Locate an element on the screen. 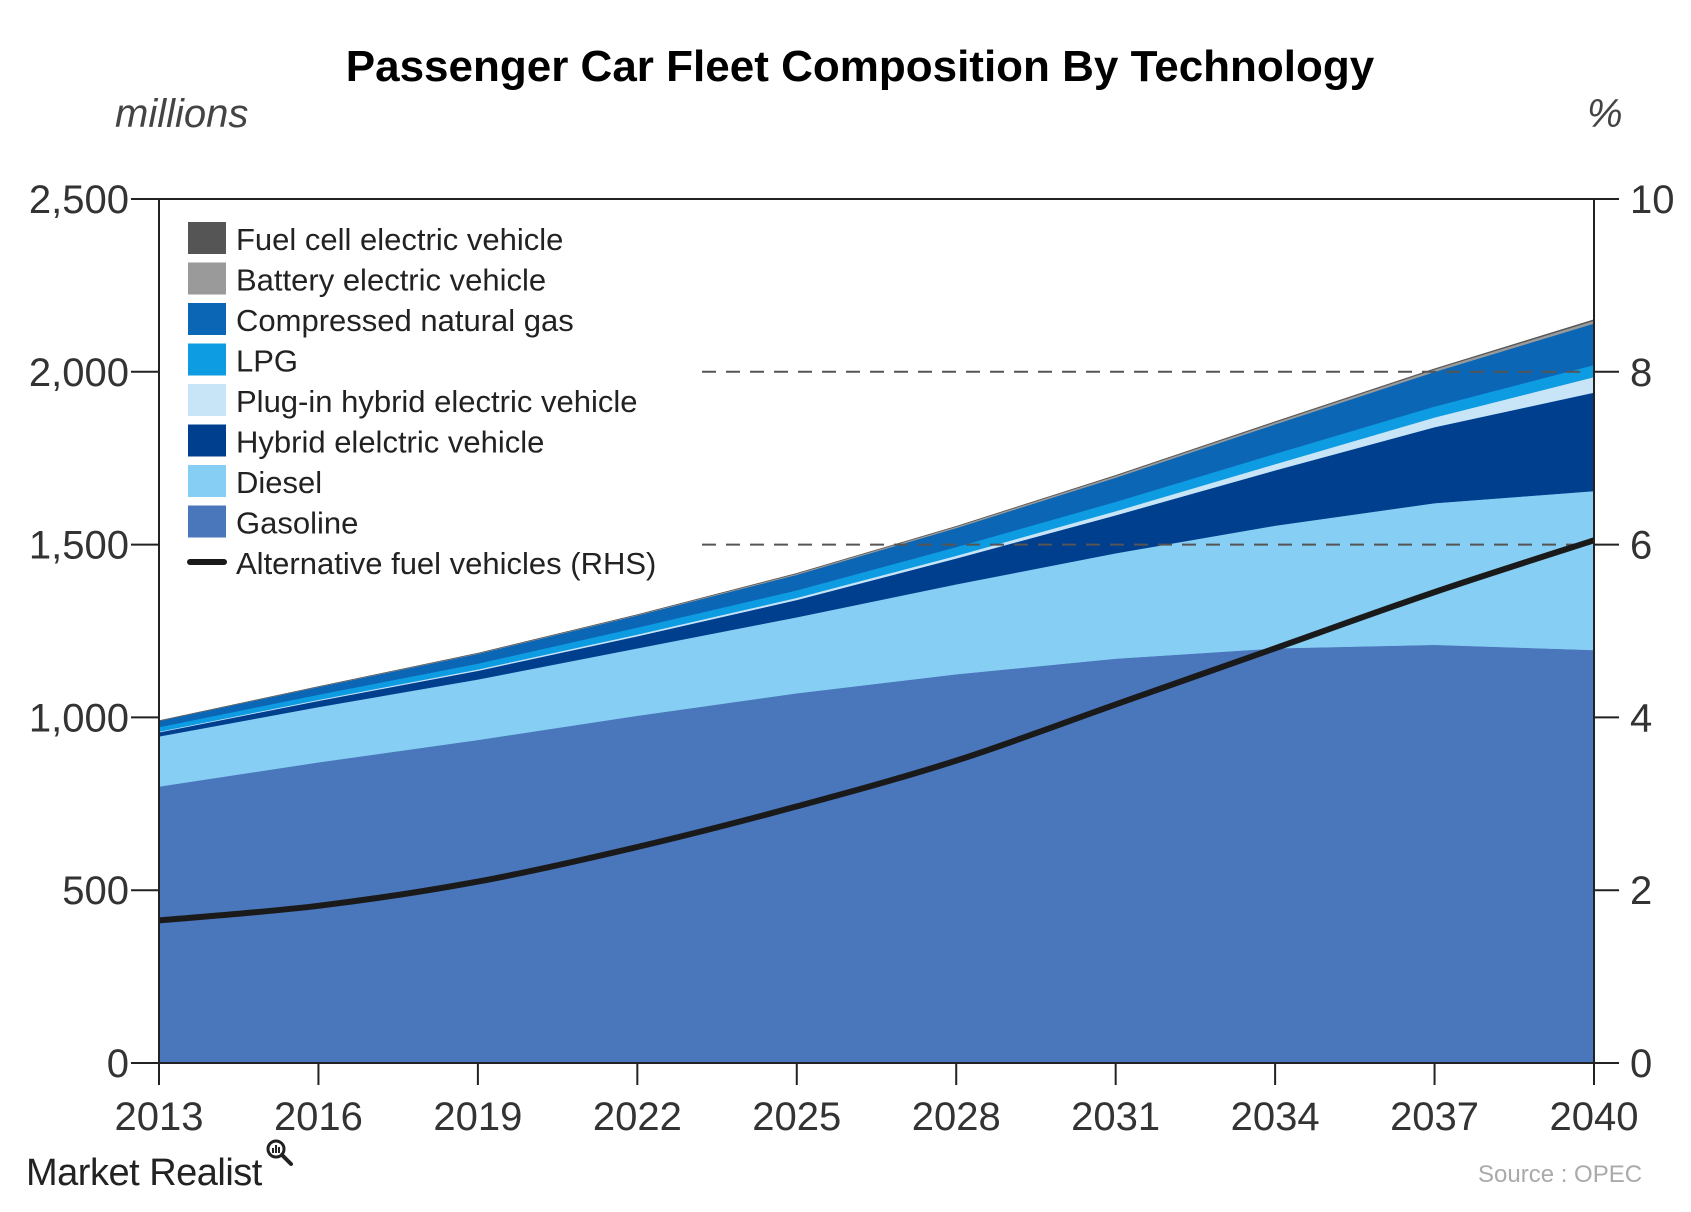  legend-label-hybrid-elelctric-vehicle: Hybrid elelctric vehicle is located at coordinates (390, 442).